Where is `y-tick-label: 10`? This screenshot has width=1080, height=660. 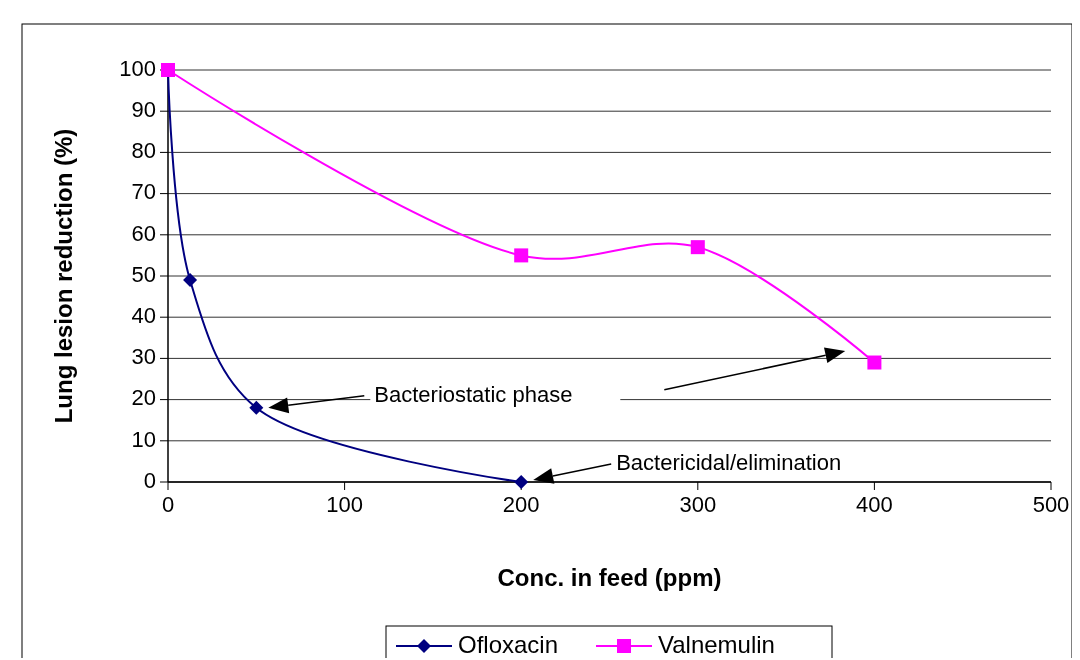 y-tick-label: 10 is located at coordinates (143, 439).